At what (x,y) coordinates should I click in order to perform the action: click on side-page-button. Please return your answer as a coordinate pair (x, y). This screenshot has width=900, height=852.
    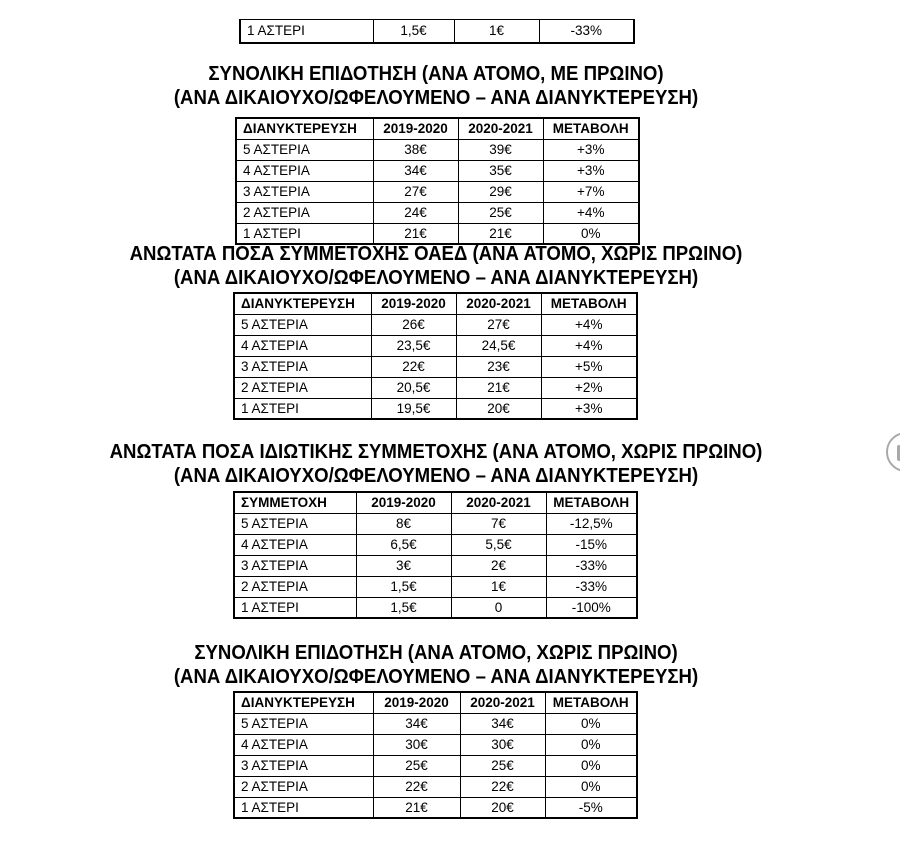
    Looking at the image, I should click on (893, 452).